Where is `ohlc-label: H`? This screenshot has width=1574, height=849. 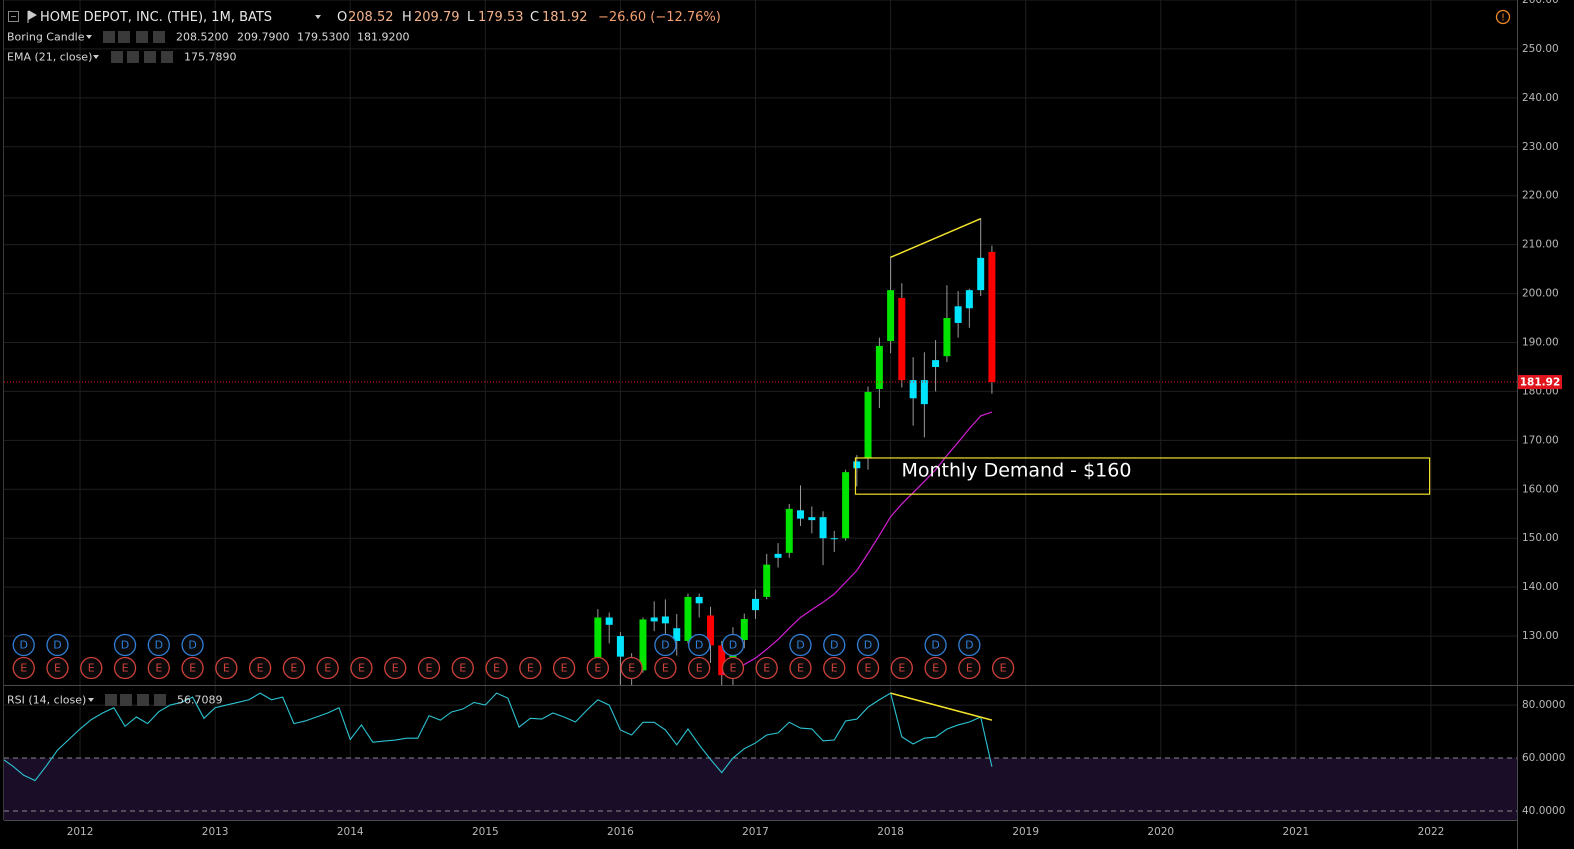
ohlc-label: H is located at coordinates (407, 17).